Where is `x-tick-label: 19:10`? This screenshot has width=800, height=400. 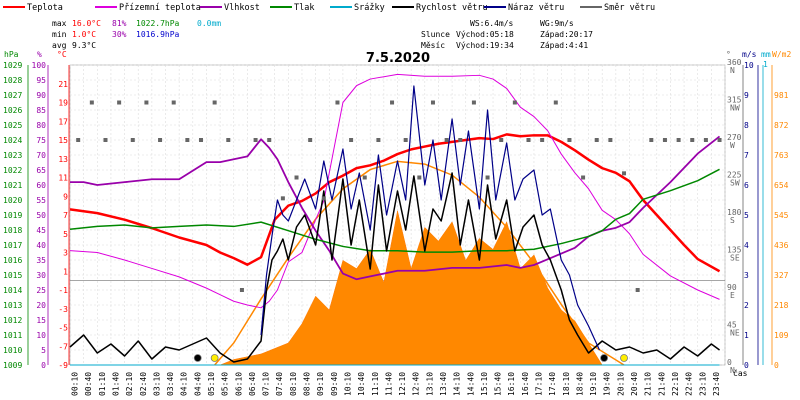
x-tick-label: 19:10 is located at coordinates (593, 384).